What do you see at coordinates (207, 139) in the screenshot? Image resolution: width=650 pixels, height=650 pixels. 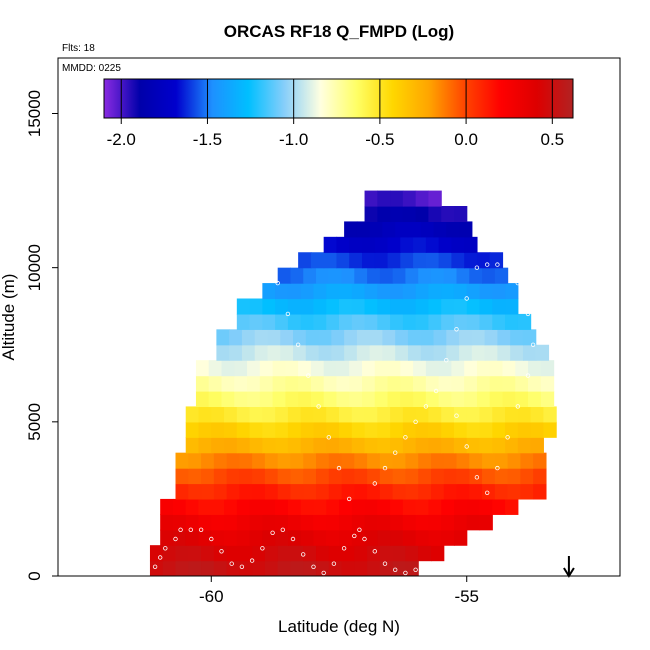 I see `colorbar-tick-label: -1.5` at bounding box center [207, 139].